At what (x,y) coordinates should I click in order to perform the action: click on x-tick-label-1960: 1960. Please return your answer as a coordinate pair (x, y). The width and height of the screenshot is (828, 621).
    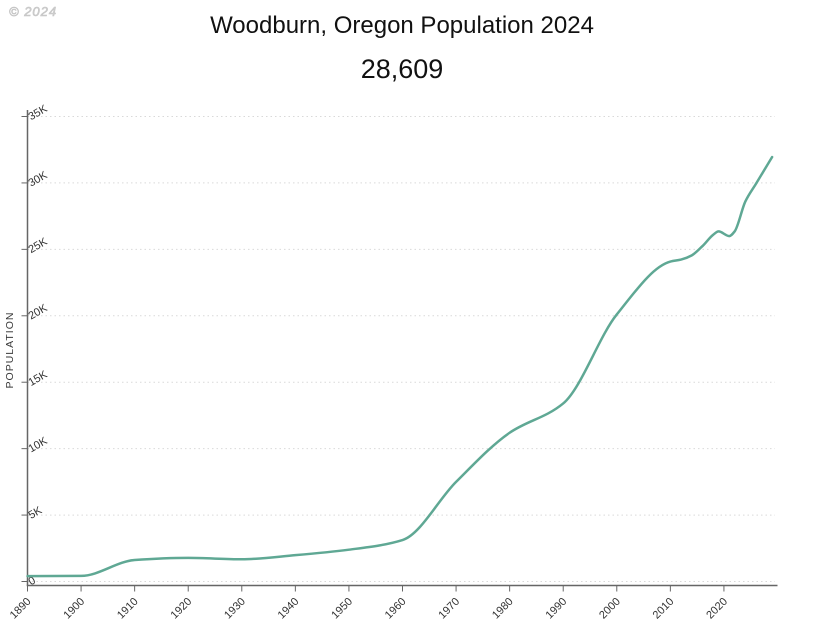
    Looking at the image, I should click on (396, 608).